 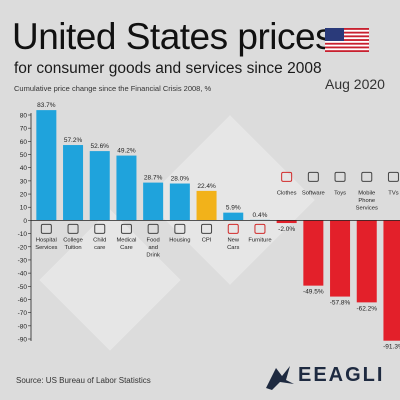 What do you see at coordinates (83, 380) in the screenshot?
I see `source-note: Source: US Bureau of Labor Statistics` at bounding box center [83, 380].